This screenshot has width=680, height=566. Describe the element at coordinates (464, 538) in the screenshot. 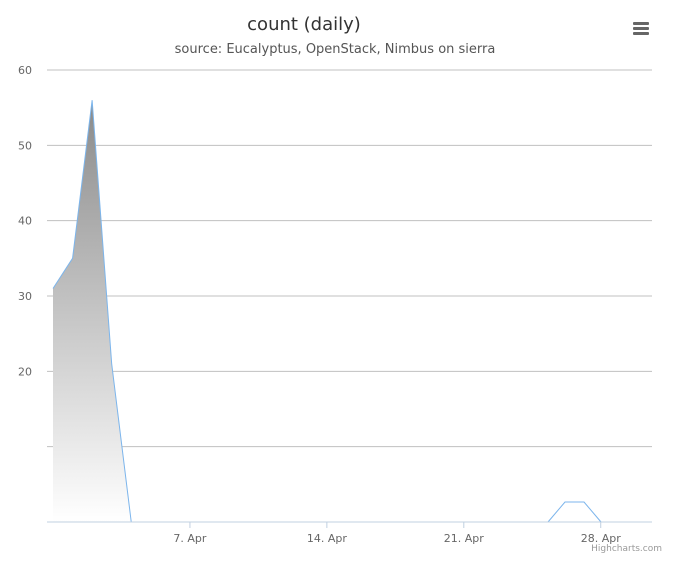

I see `x-tick-label: 21. Apr` at that location.